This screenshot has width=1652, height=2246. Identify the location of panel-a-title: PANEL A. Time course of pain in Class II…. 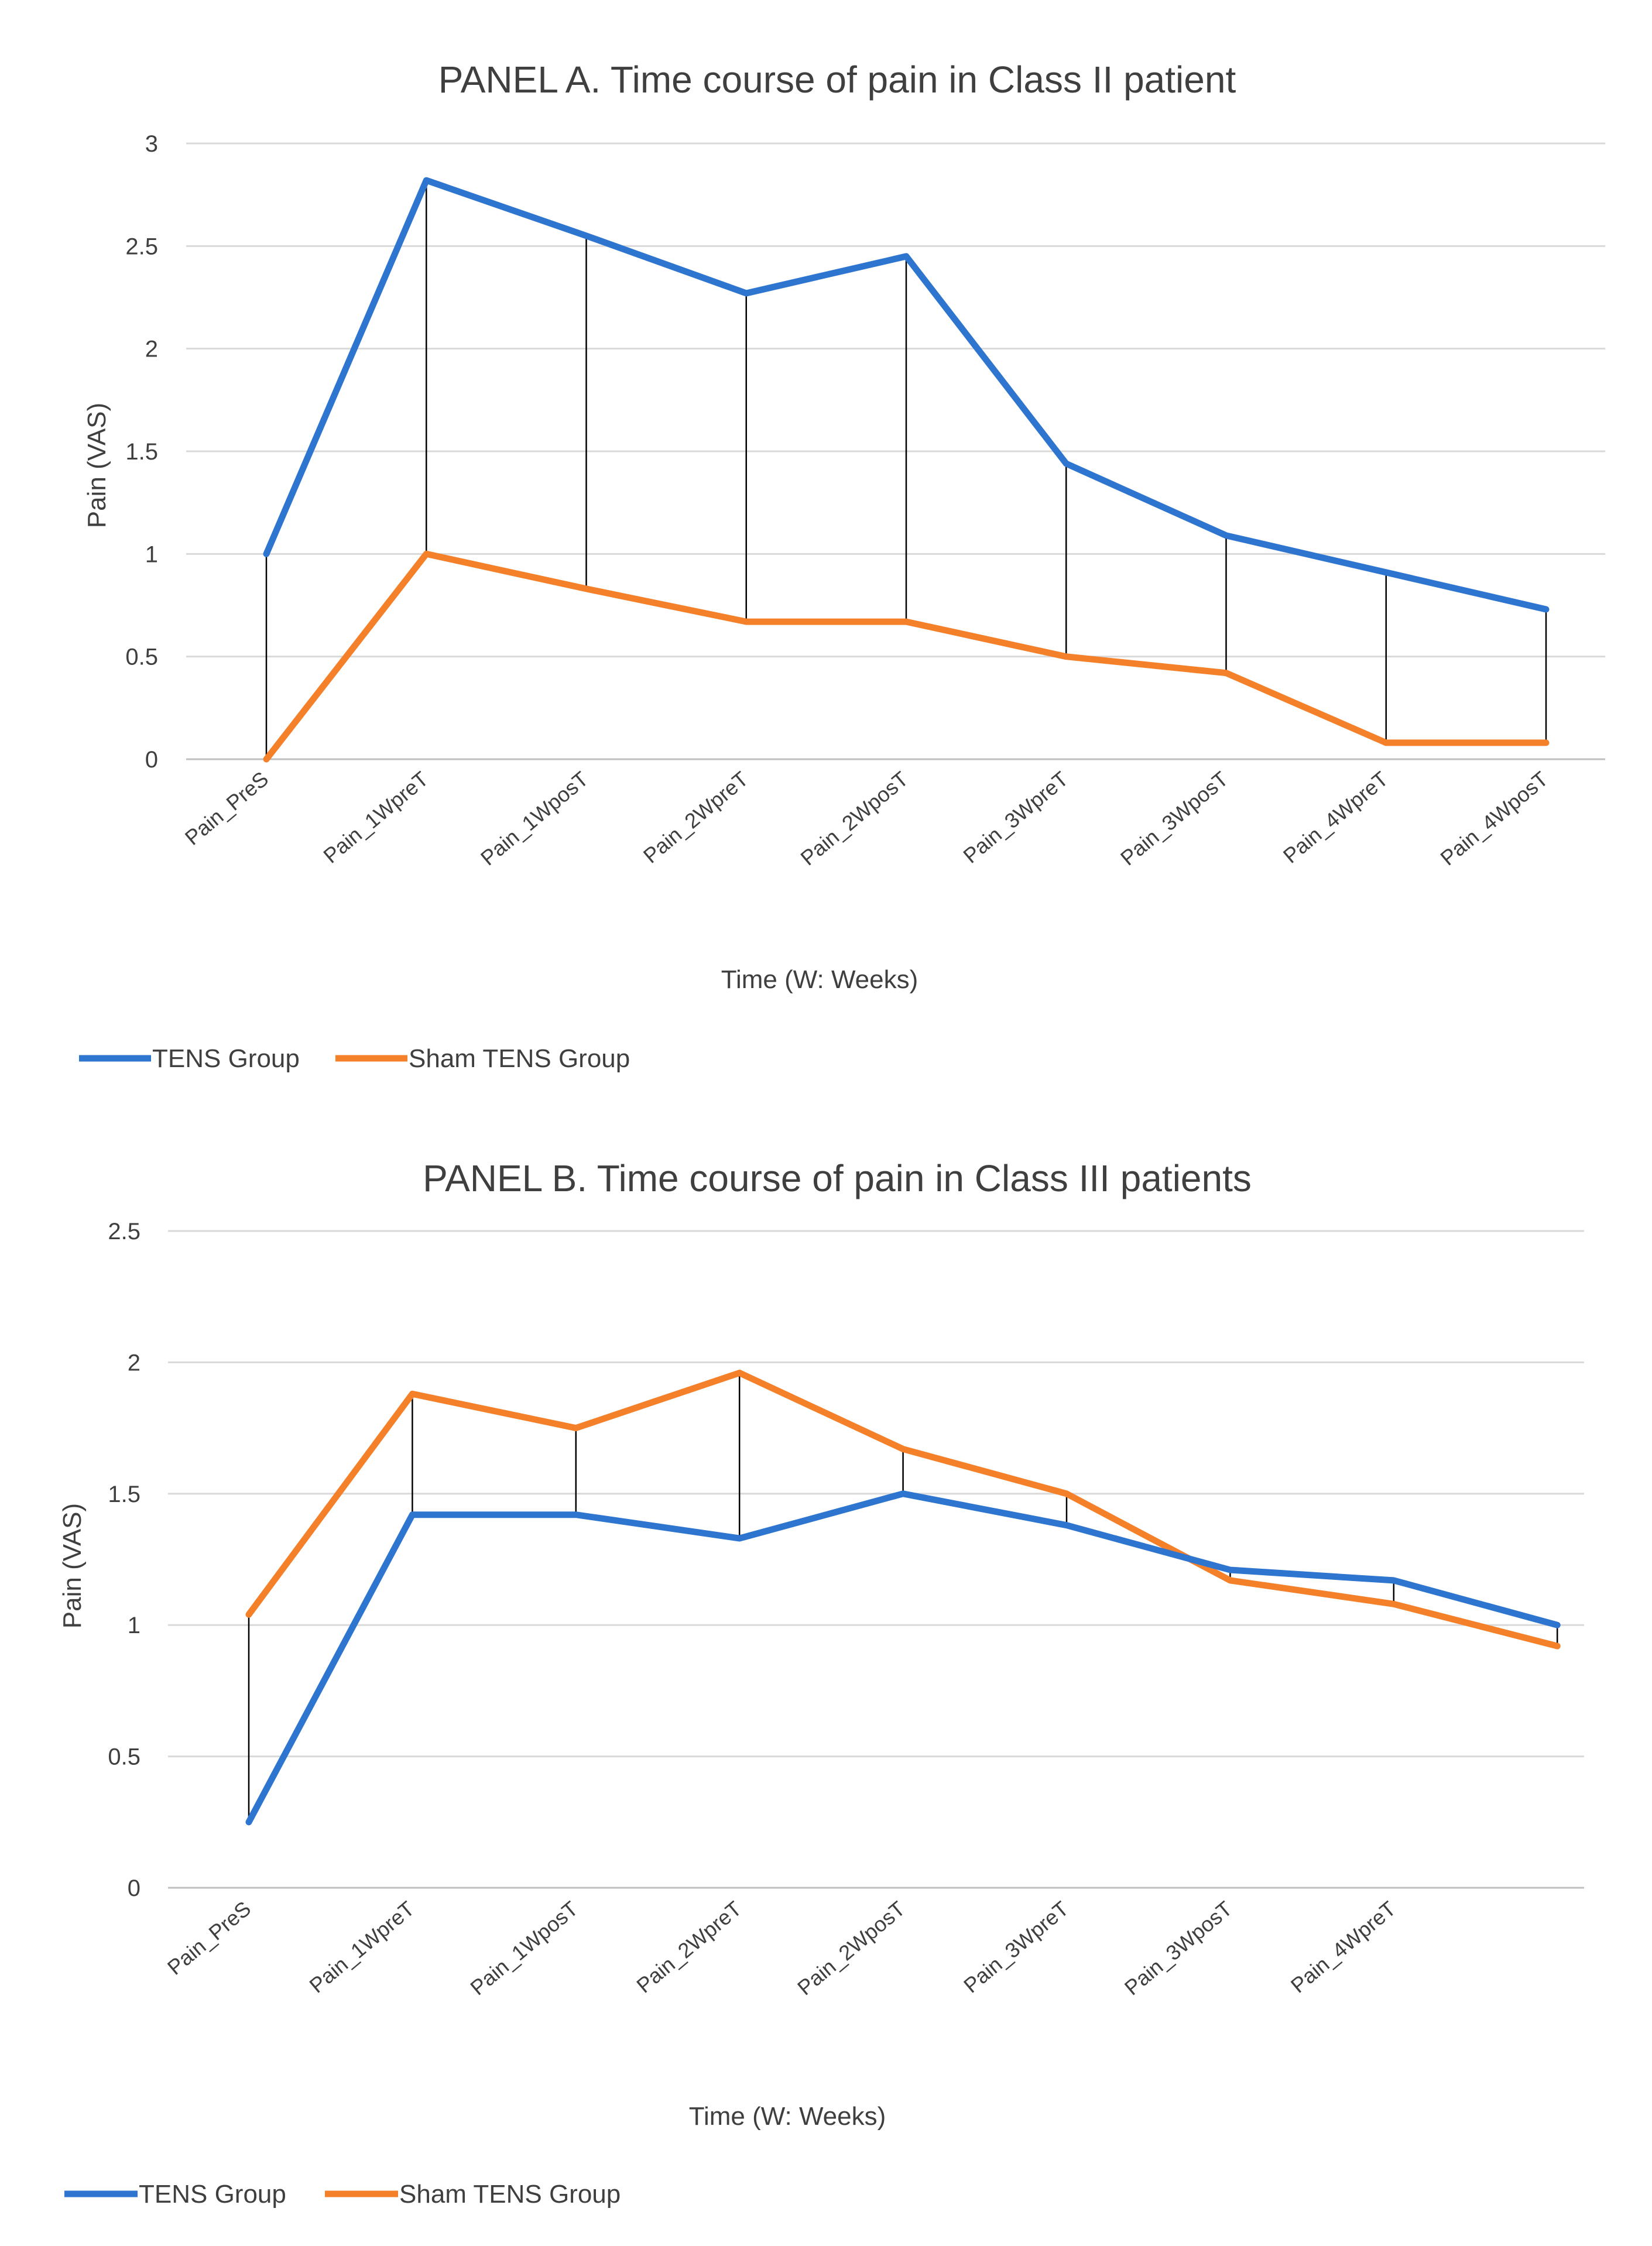
(837, 80).